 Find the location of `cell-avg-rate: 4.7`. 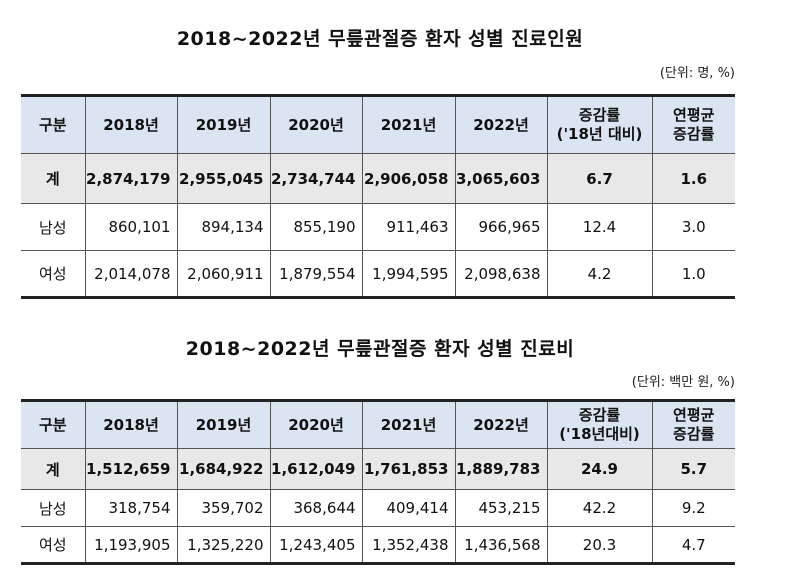

cell-avg-rate: 4.7 is located at coordinates (693, 545).